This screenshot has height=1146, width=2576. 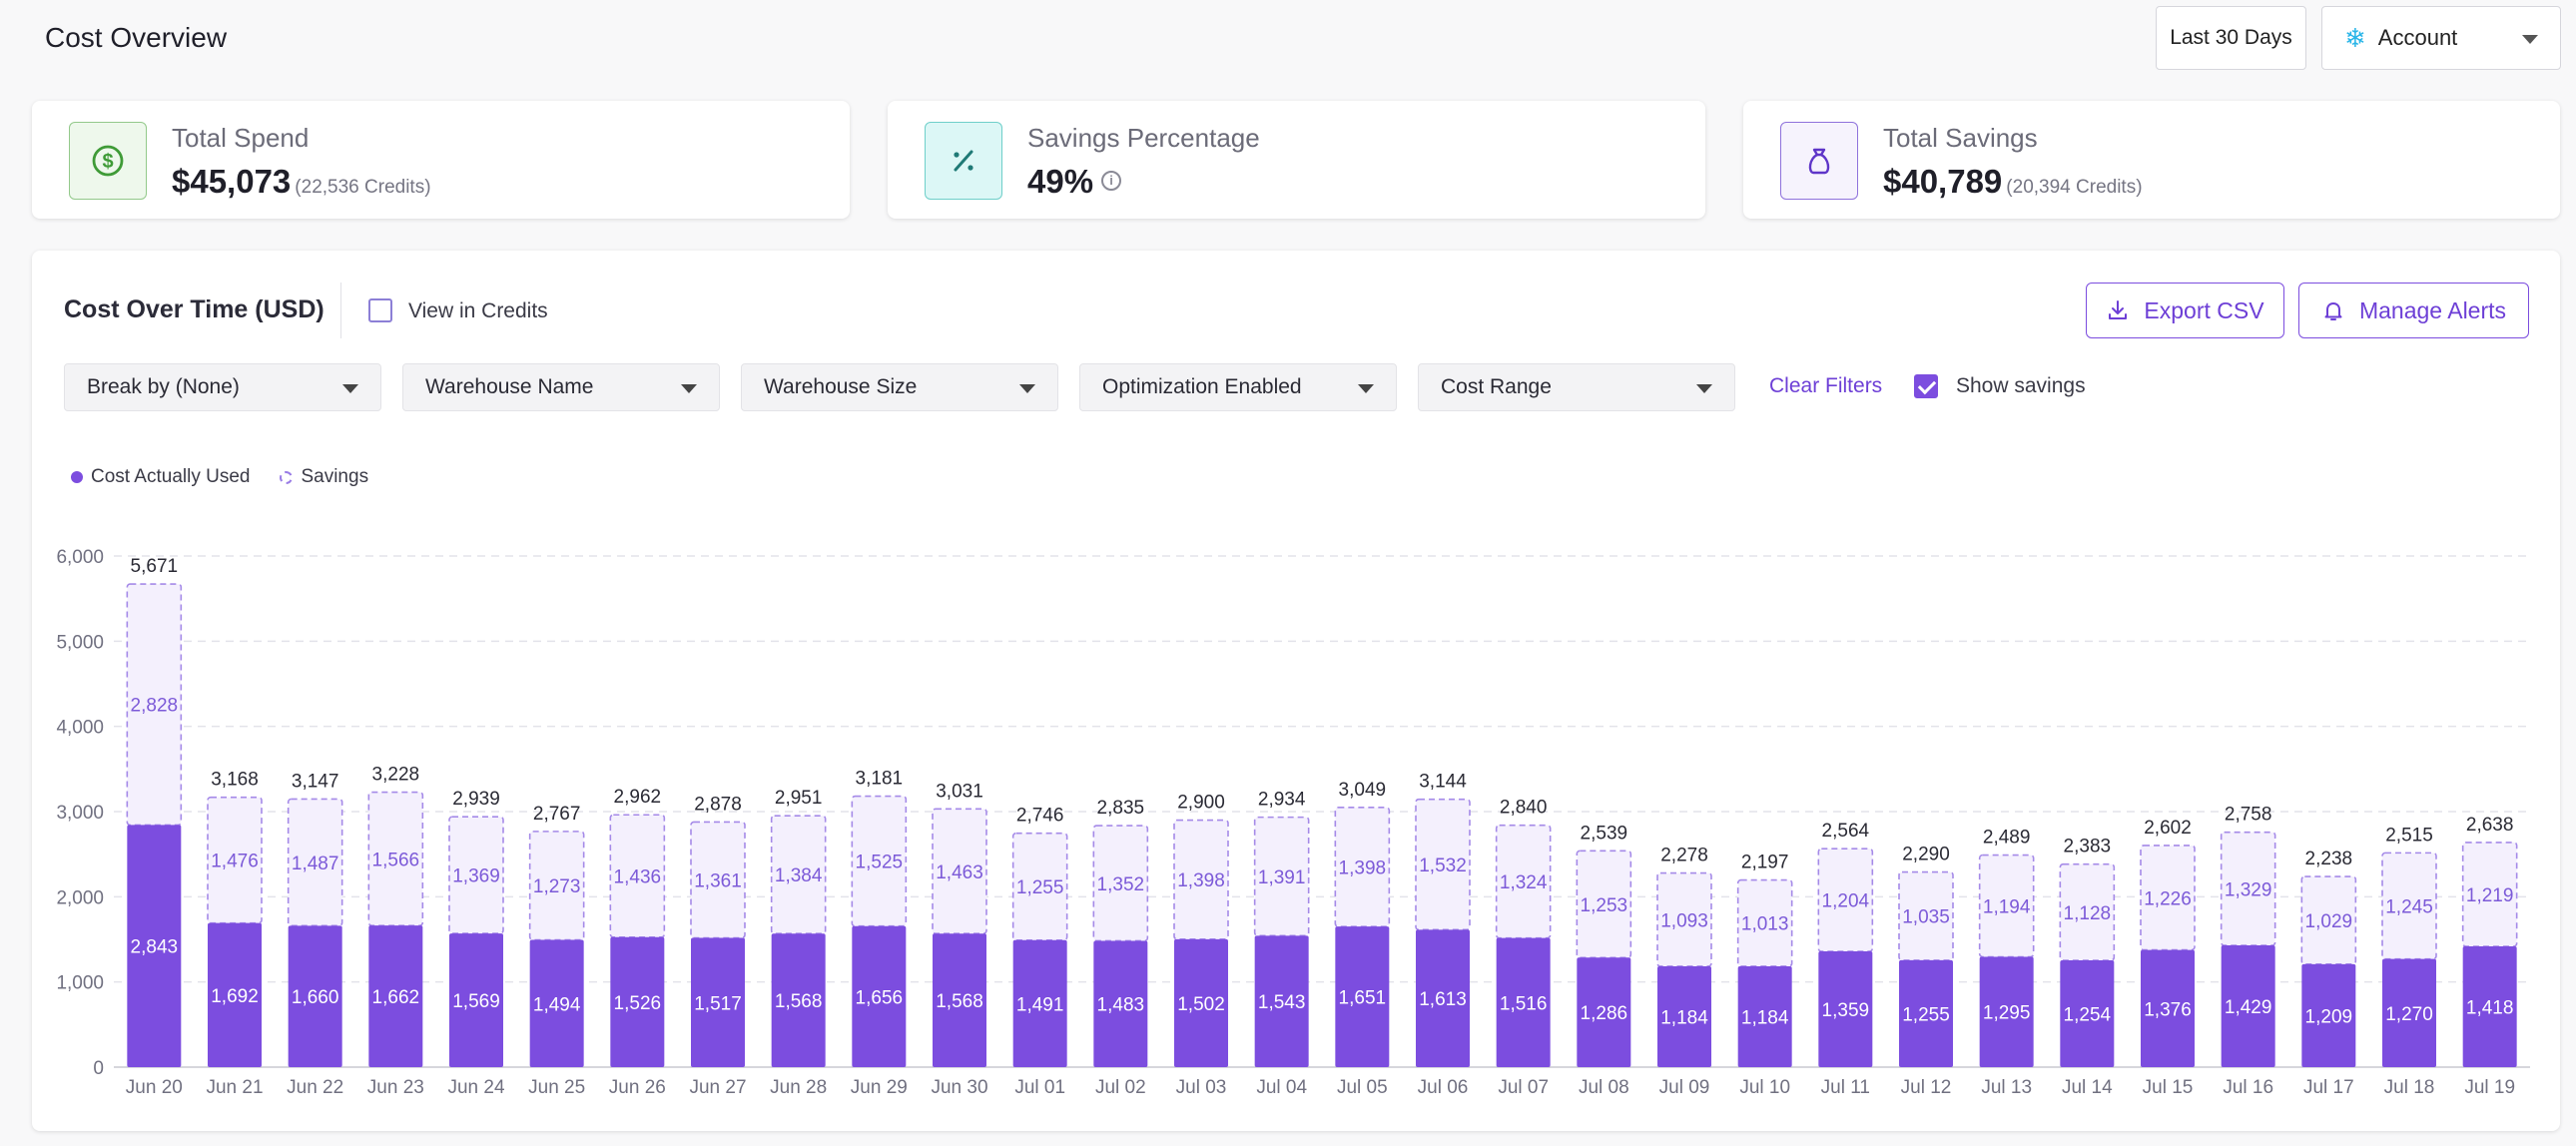 What do you see at coordinates (1288, 38) in the screenshot?
I see `top-bar: Cost Overview Last 30 Days ❄ Account` at bounding box center [1288, 38].